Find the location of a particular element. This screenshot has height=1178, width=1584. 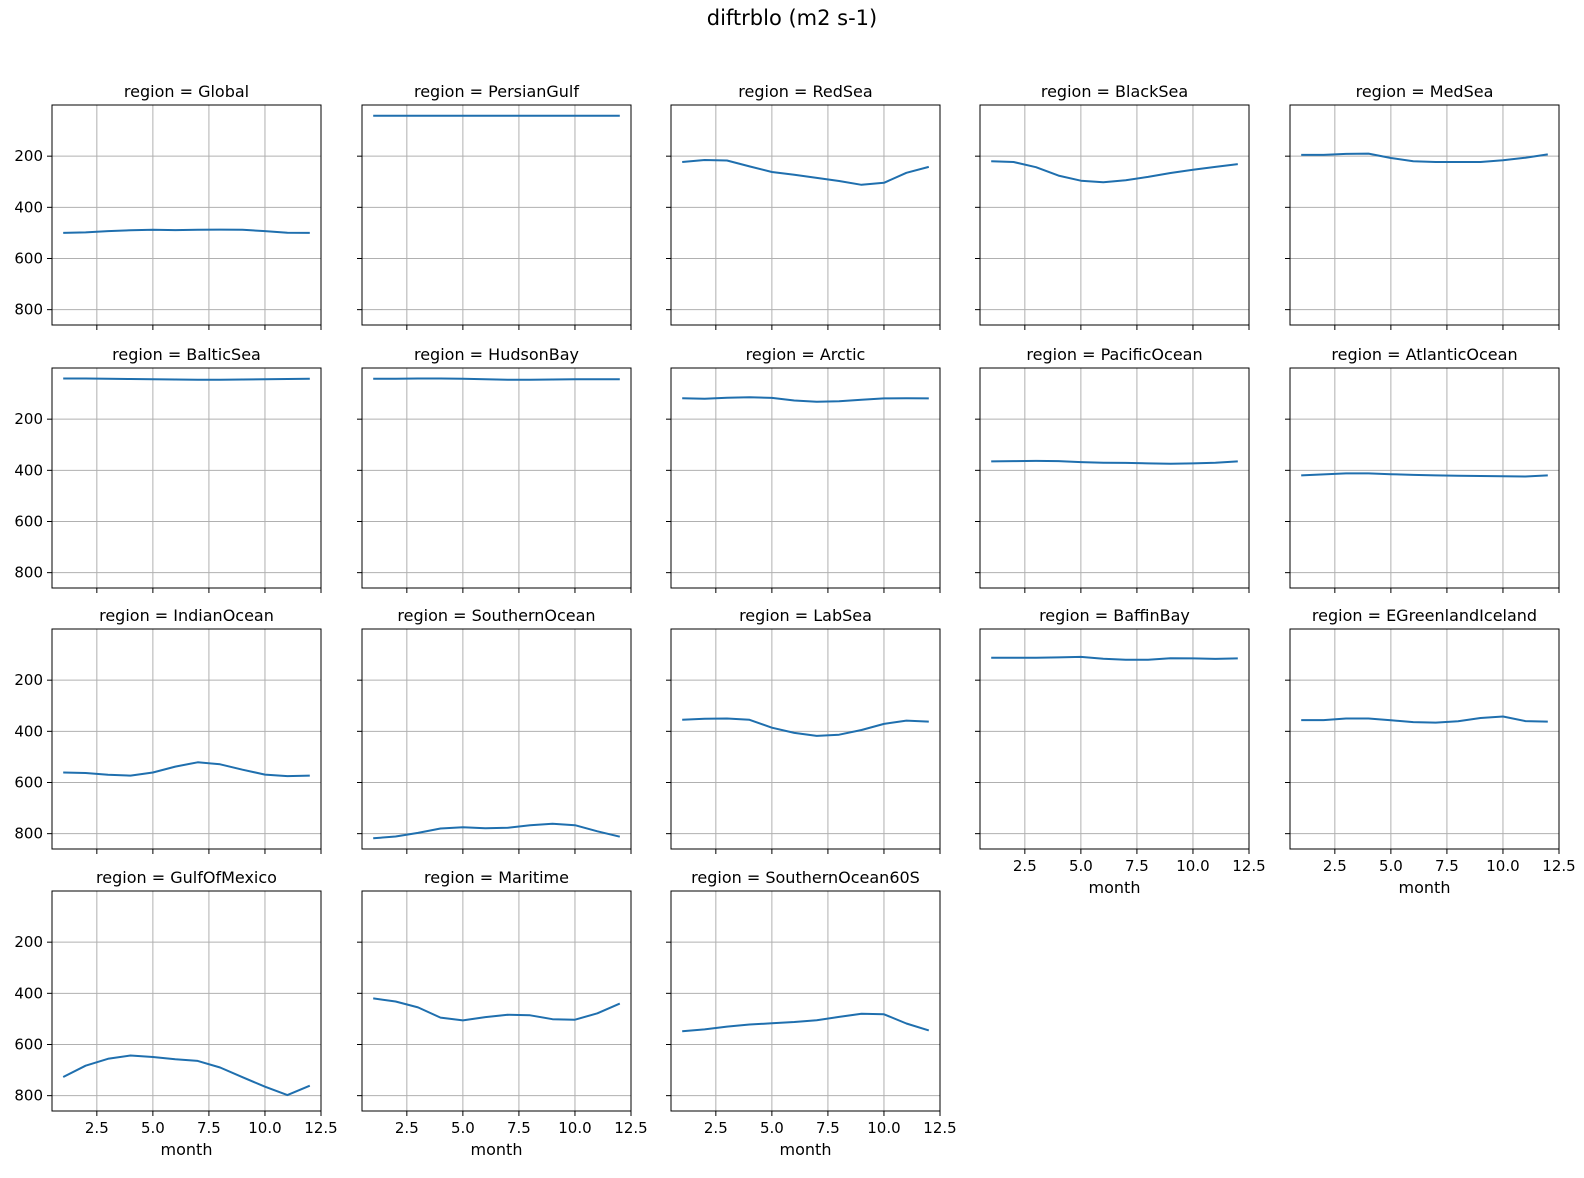

chart-title: diftrblo (m2 s-1) is located at coordinates (792, 18).